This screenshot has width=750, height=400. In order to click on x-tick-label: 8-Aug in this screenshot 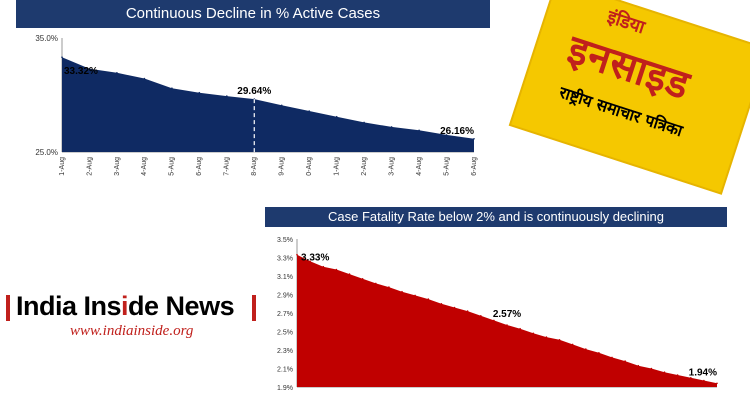, I will do `click(254, 166)`.